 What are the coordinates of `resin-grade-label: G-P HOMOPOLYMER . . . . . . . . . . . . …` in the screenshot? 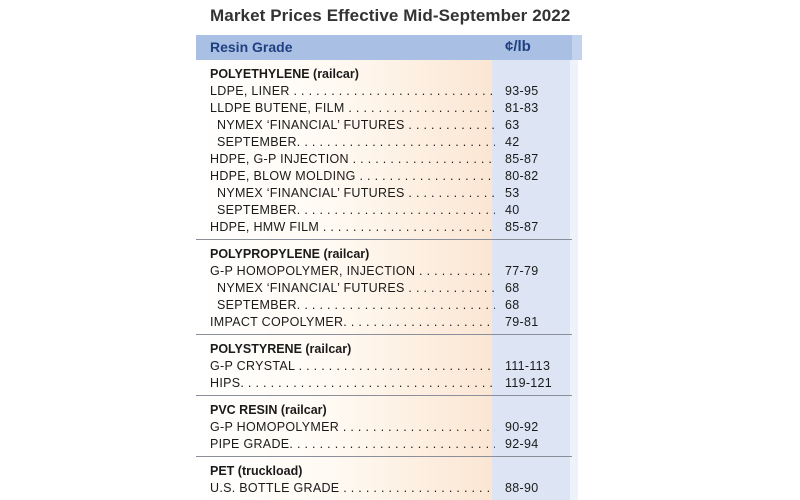 It's located at (352, 427).